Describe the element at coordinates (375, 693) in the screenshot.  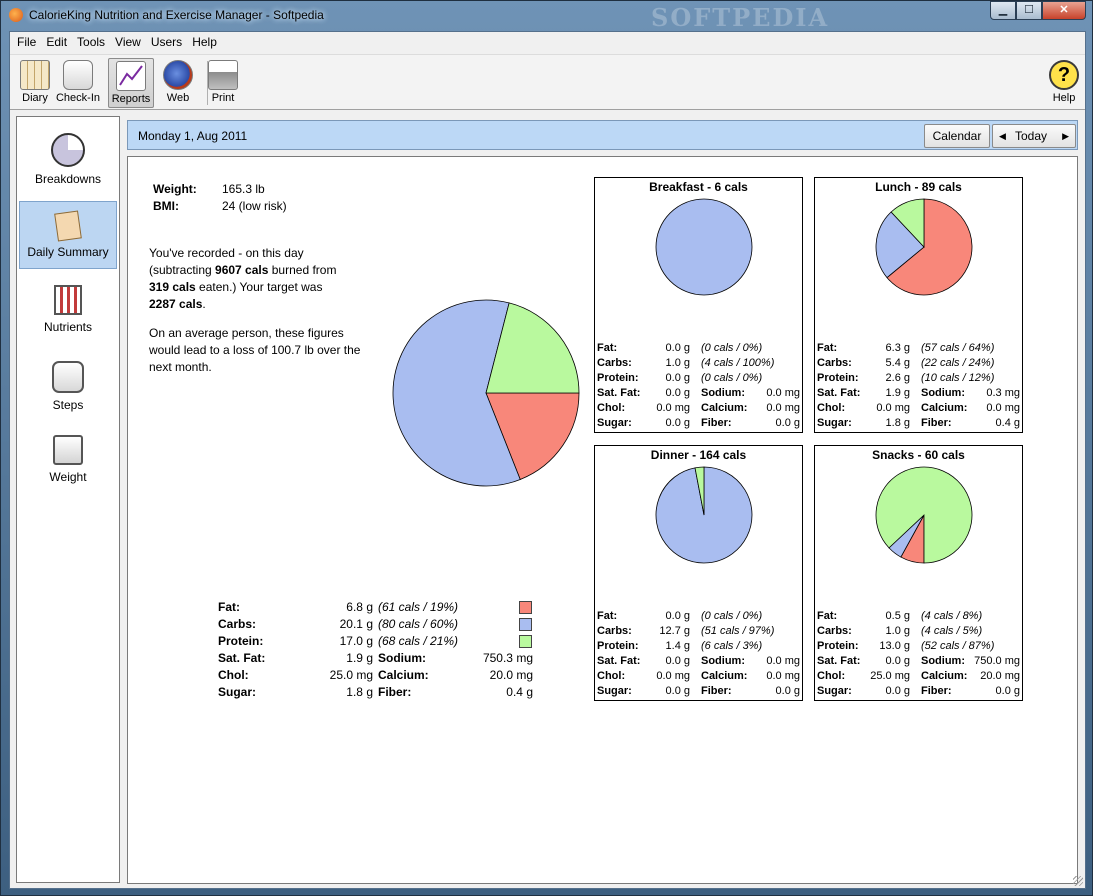
I see `totals-row: Sugar: 1.8 g Fiber: 0.4 g` at that location.